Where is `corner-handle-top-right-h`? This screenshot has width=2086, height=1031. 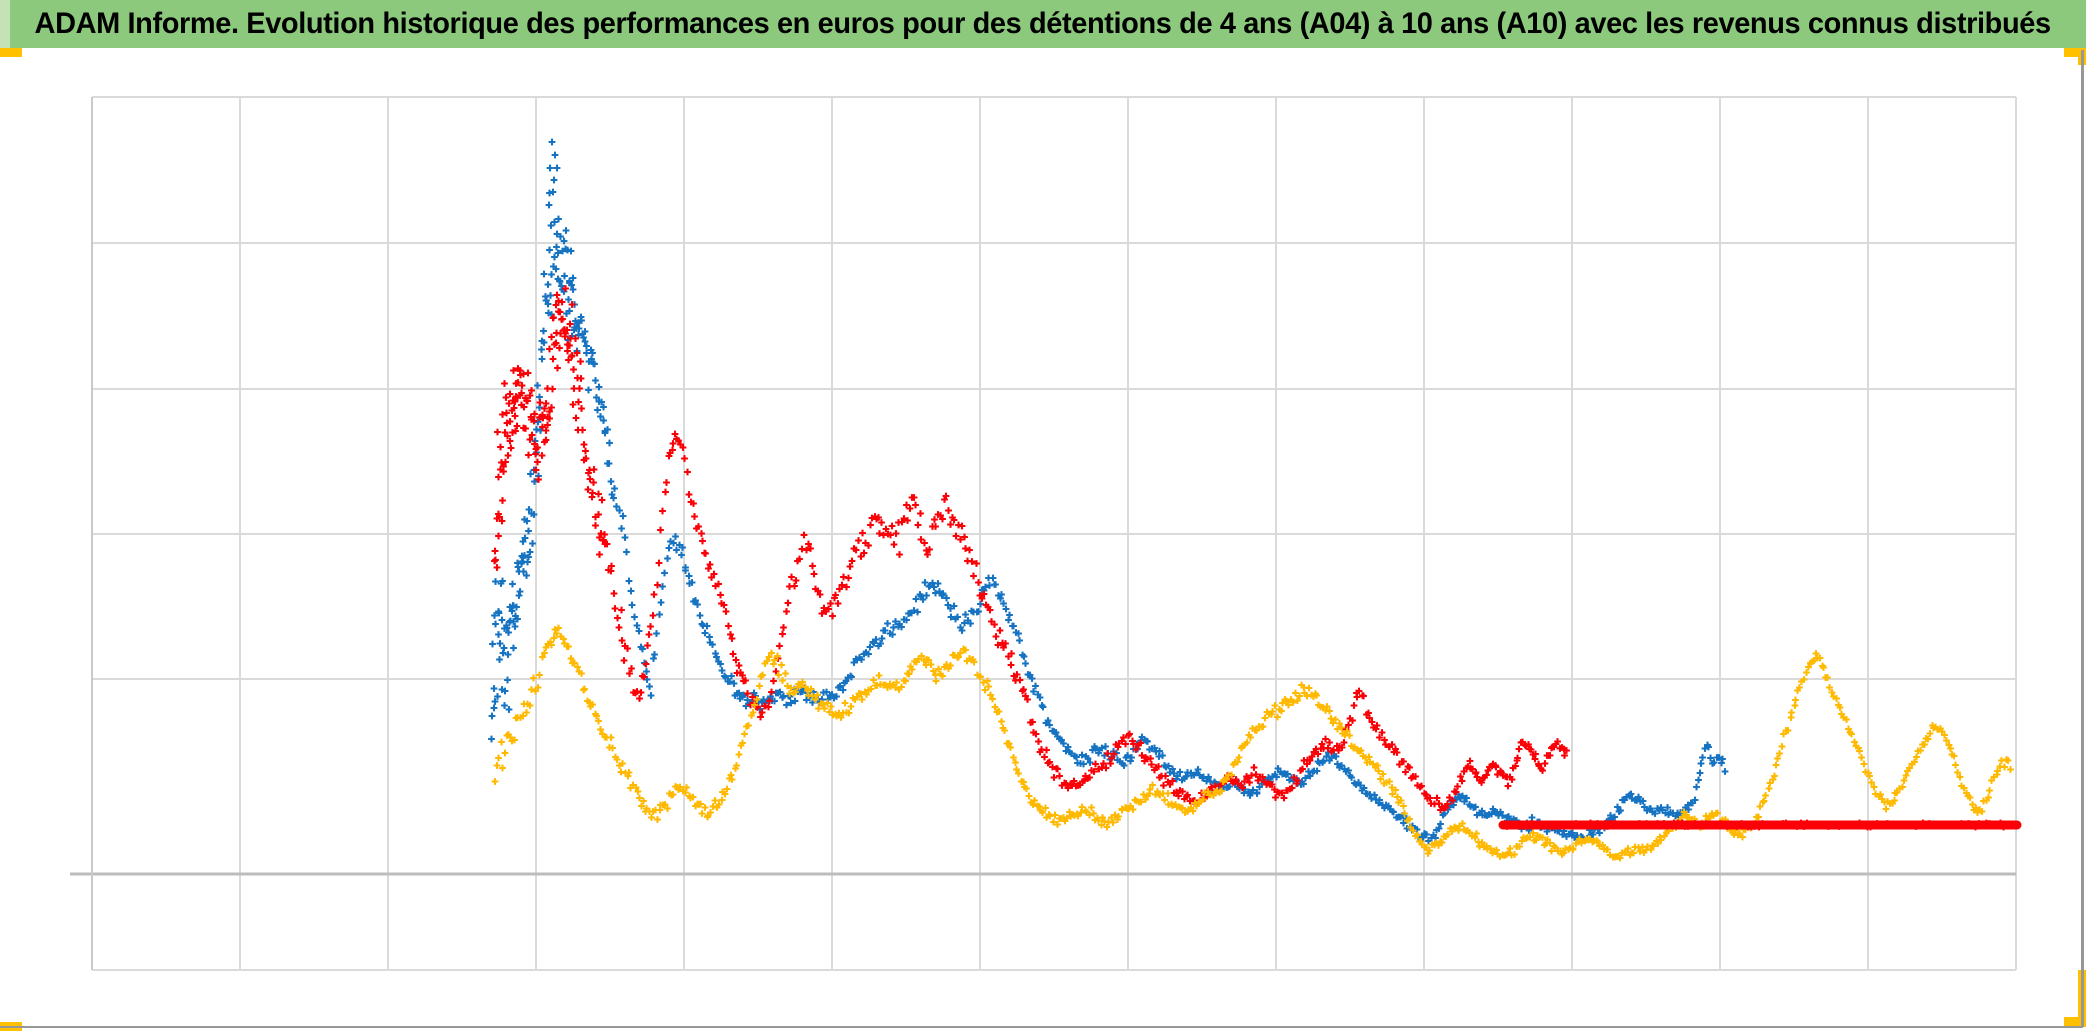
corner-handle-top-right-h is located at coordinates (2075, 52).